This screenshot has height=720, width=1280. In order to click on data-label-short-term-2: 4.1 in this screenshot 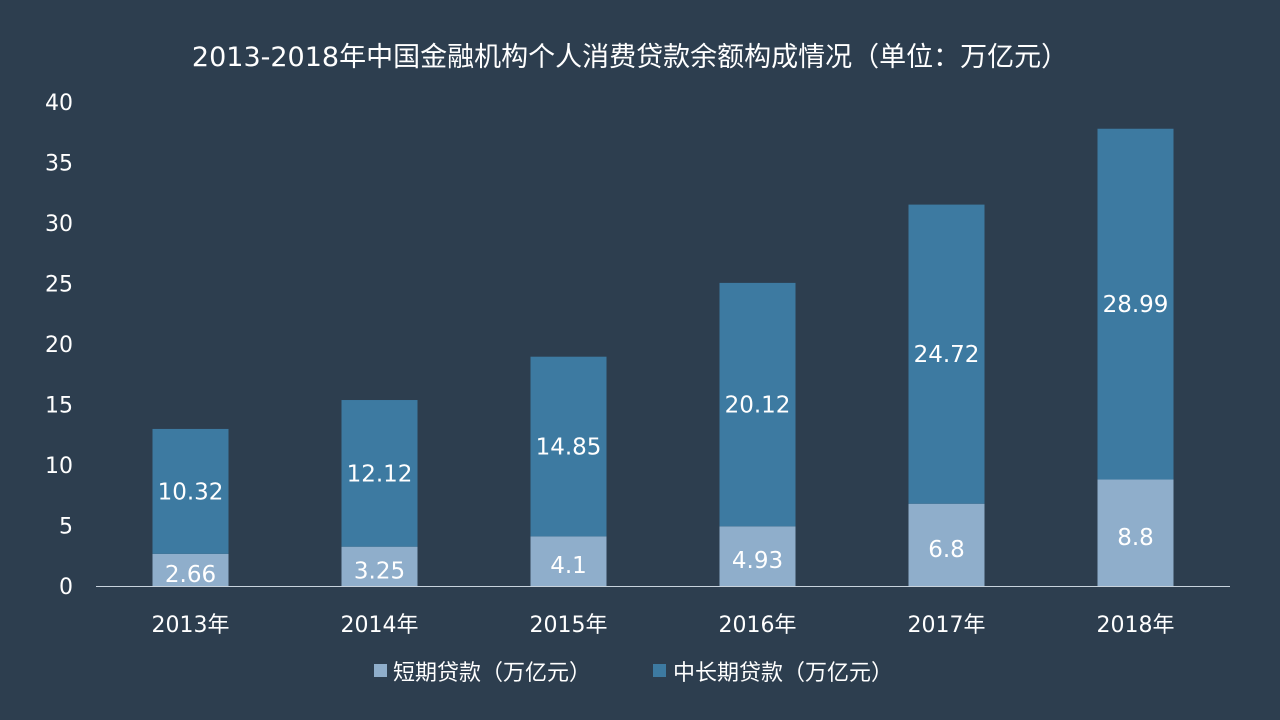, I will do `click(568, 566)`.